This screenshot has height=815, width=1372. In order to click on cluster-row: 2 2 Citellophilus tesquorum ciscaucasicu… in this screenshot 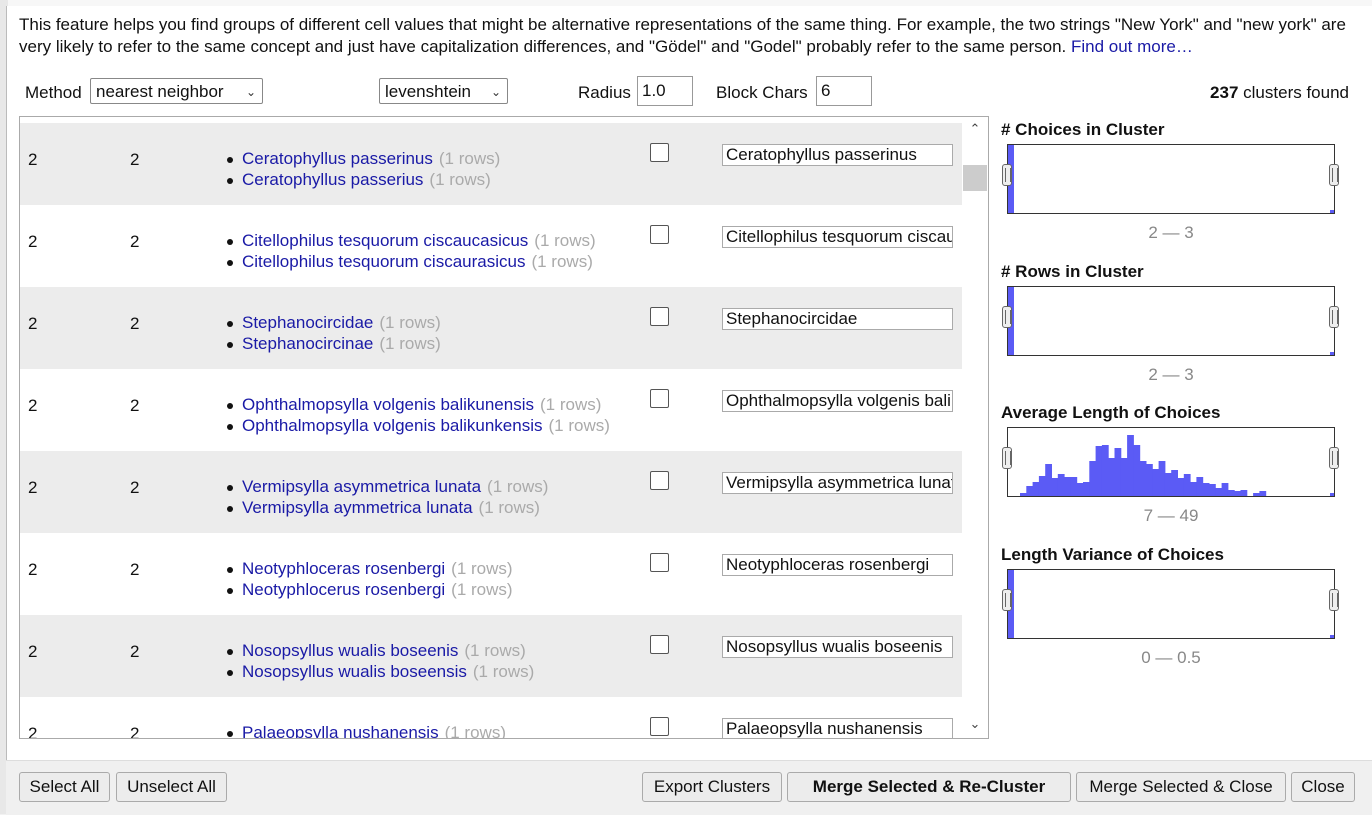, I will do `click(491, 246)`.